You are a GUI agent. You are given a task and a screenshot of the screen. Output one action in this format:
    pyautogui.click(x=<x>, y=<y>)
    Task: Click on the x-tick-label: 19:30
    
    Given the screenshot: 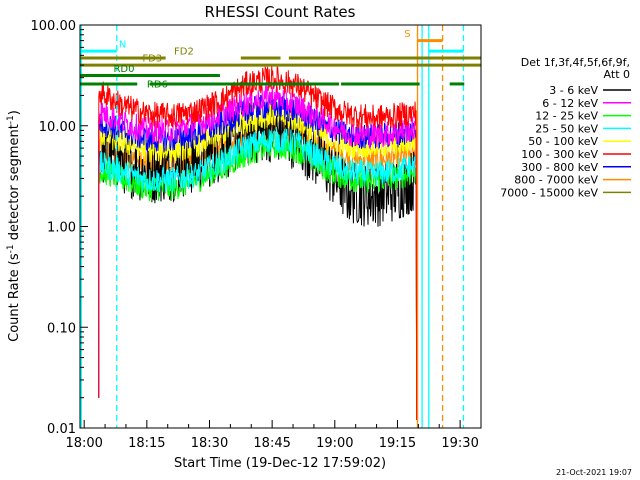 What is the action you would take?
    pyautogui.click(x=459, y=443)
    